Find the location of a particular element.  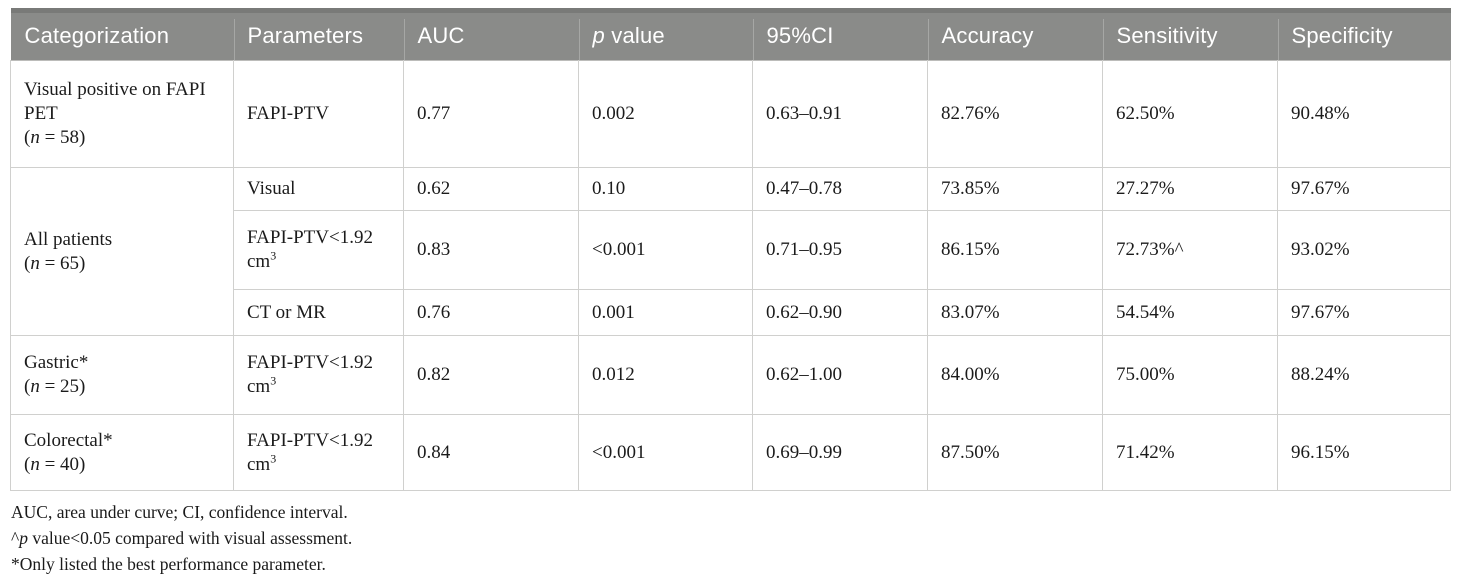

accuracy-cell: 82.76% is located at coordinates (1015, 114).